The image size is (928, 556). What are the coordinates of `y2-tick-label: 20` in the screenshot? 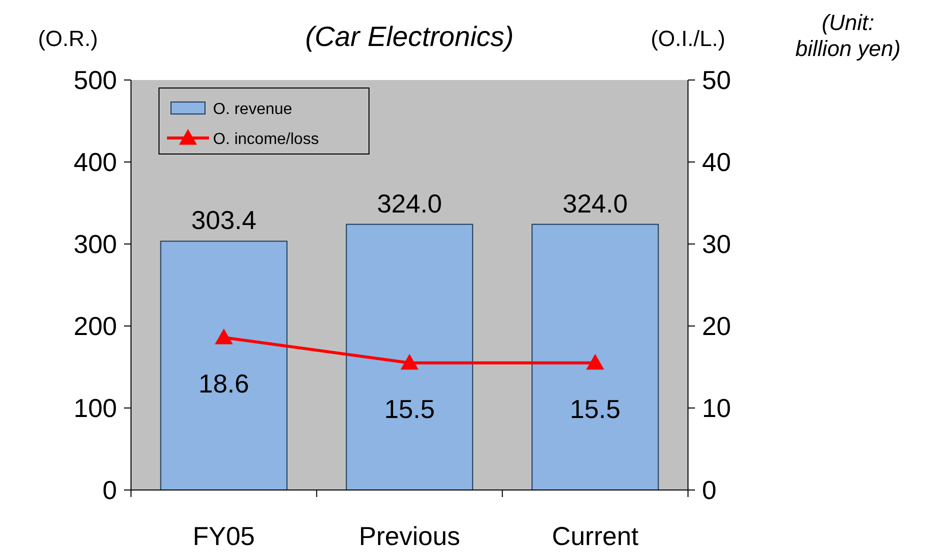 It's located at (716, 326).